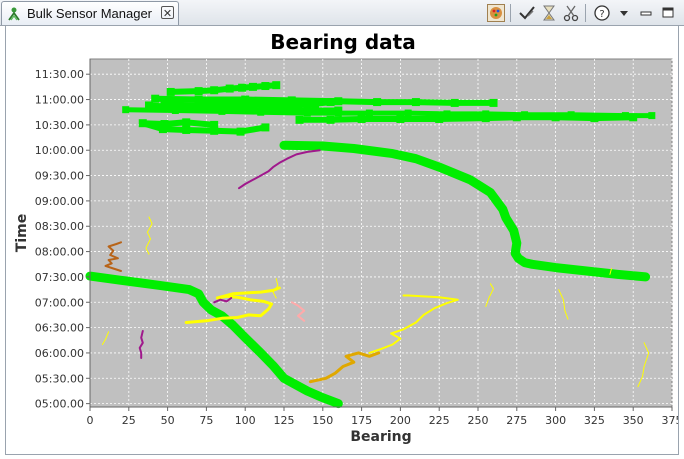 The width and height of the screenshot is (684, 459). What do you see at coordinates (585, 13) in the screenshot?
I see `toolbar-separator` at bounding box center [585, 13].